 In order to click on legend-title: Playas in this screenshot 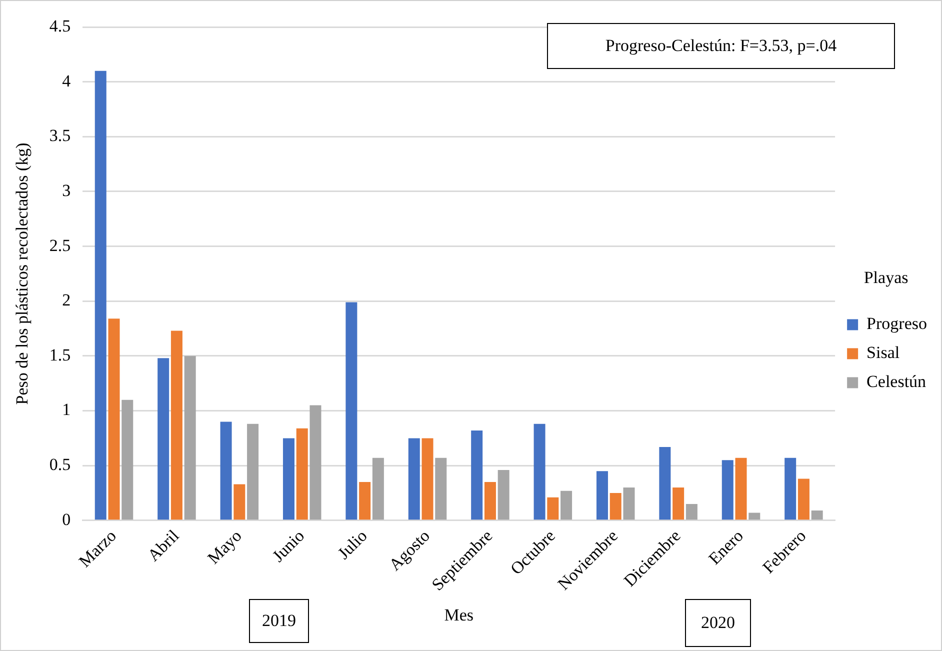, I will do `click(886, 277)`.